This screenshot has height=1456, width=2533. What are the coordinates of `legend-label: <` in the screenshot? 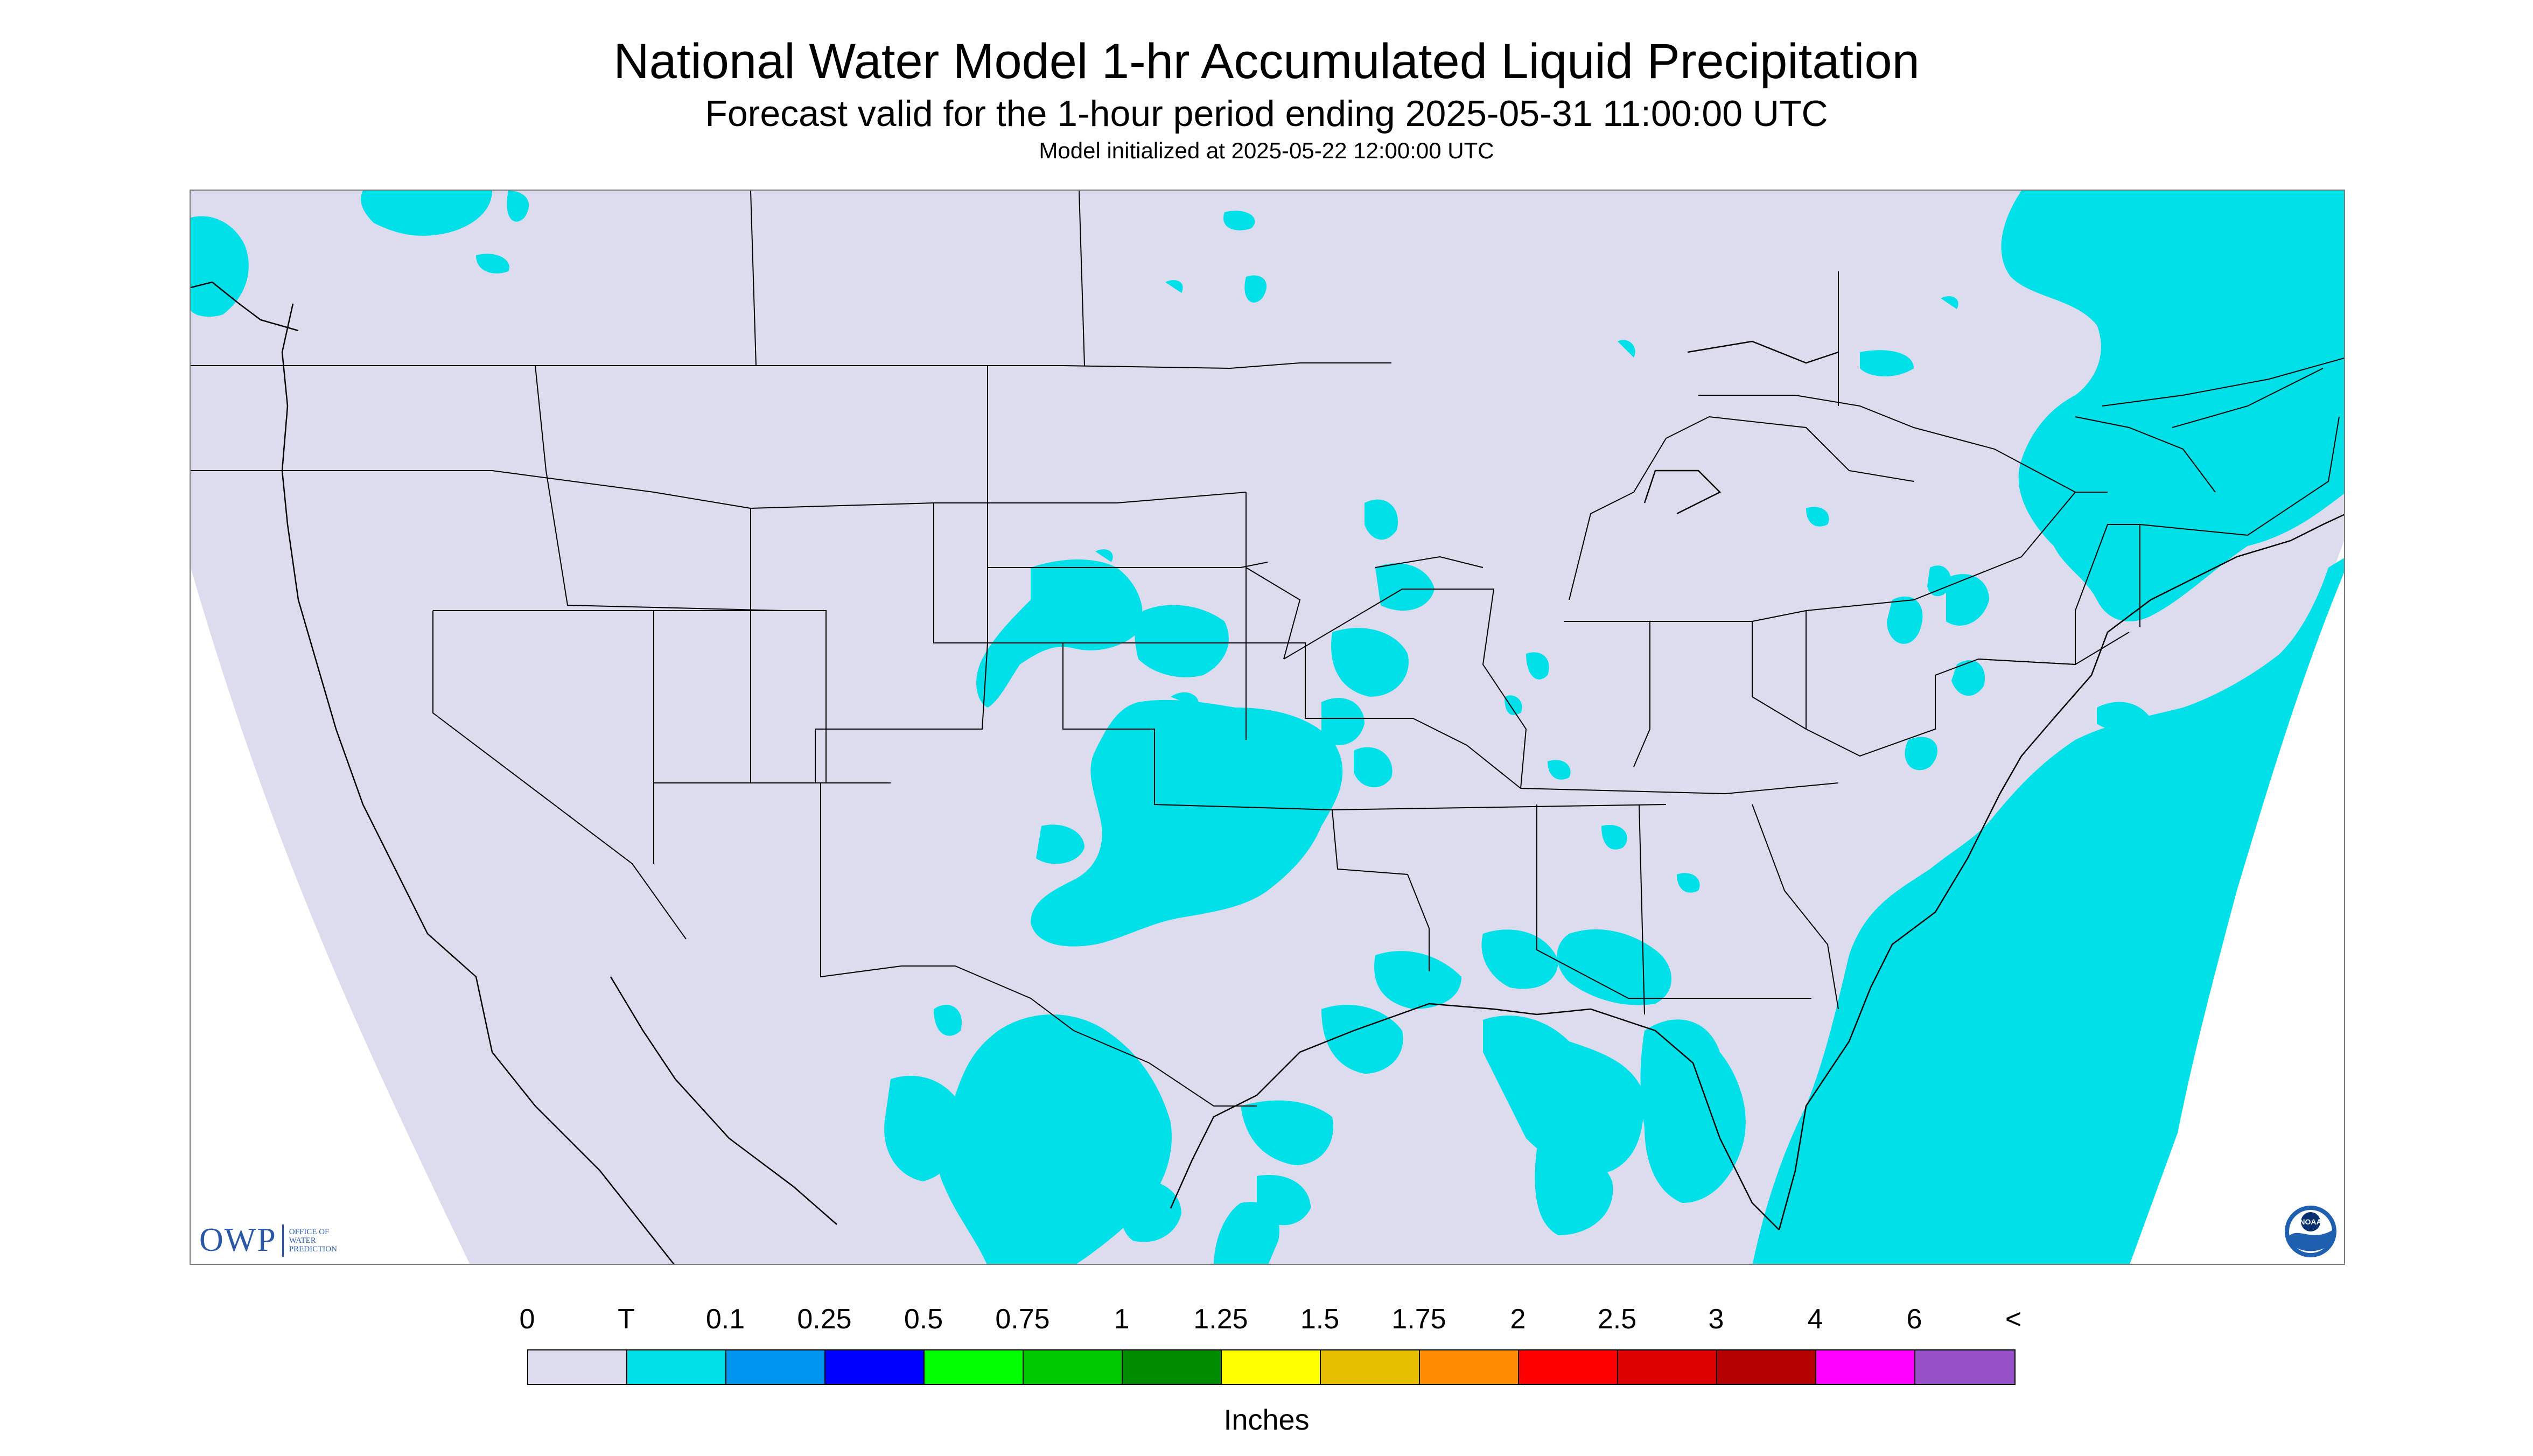 It's located at (2013, 1319).